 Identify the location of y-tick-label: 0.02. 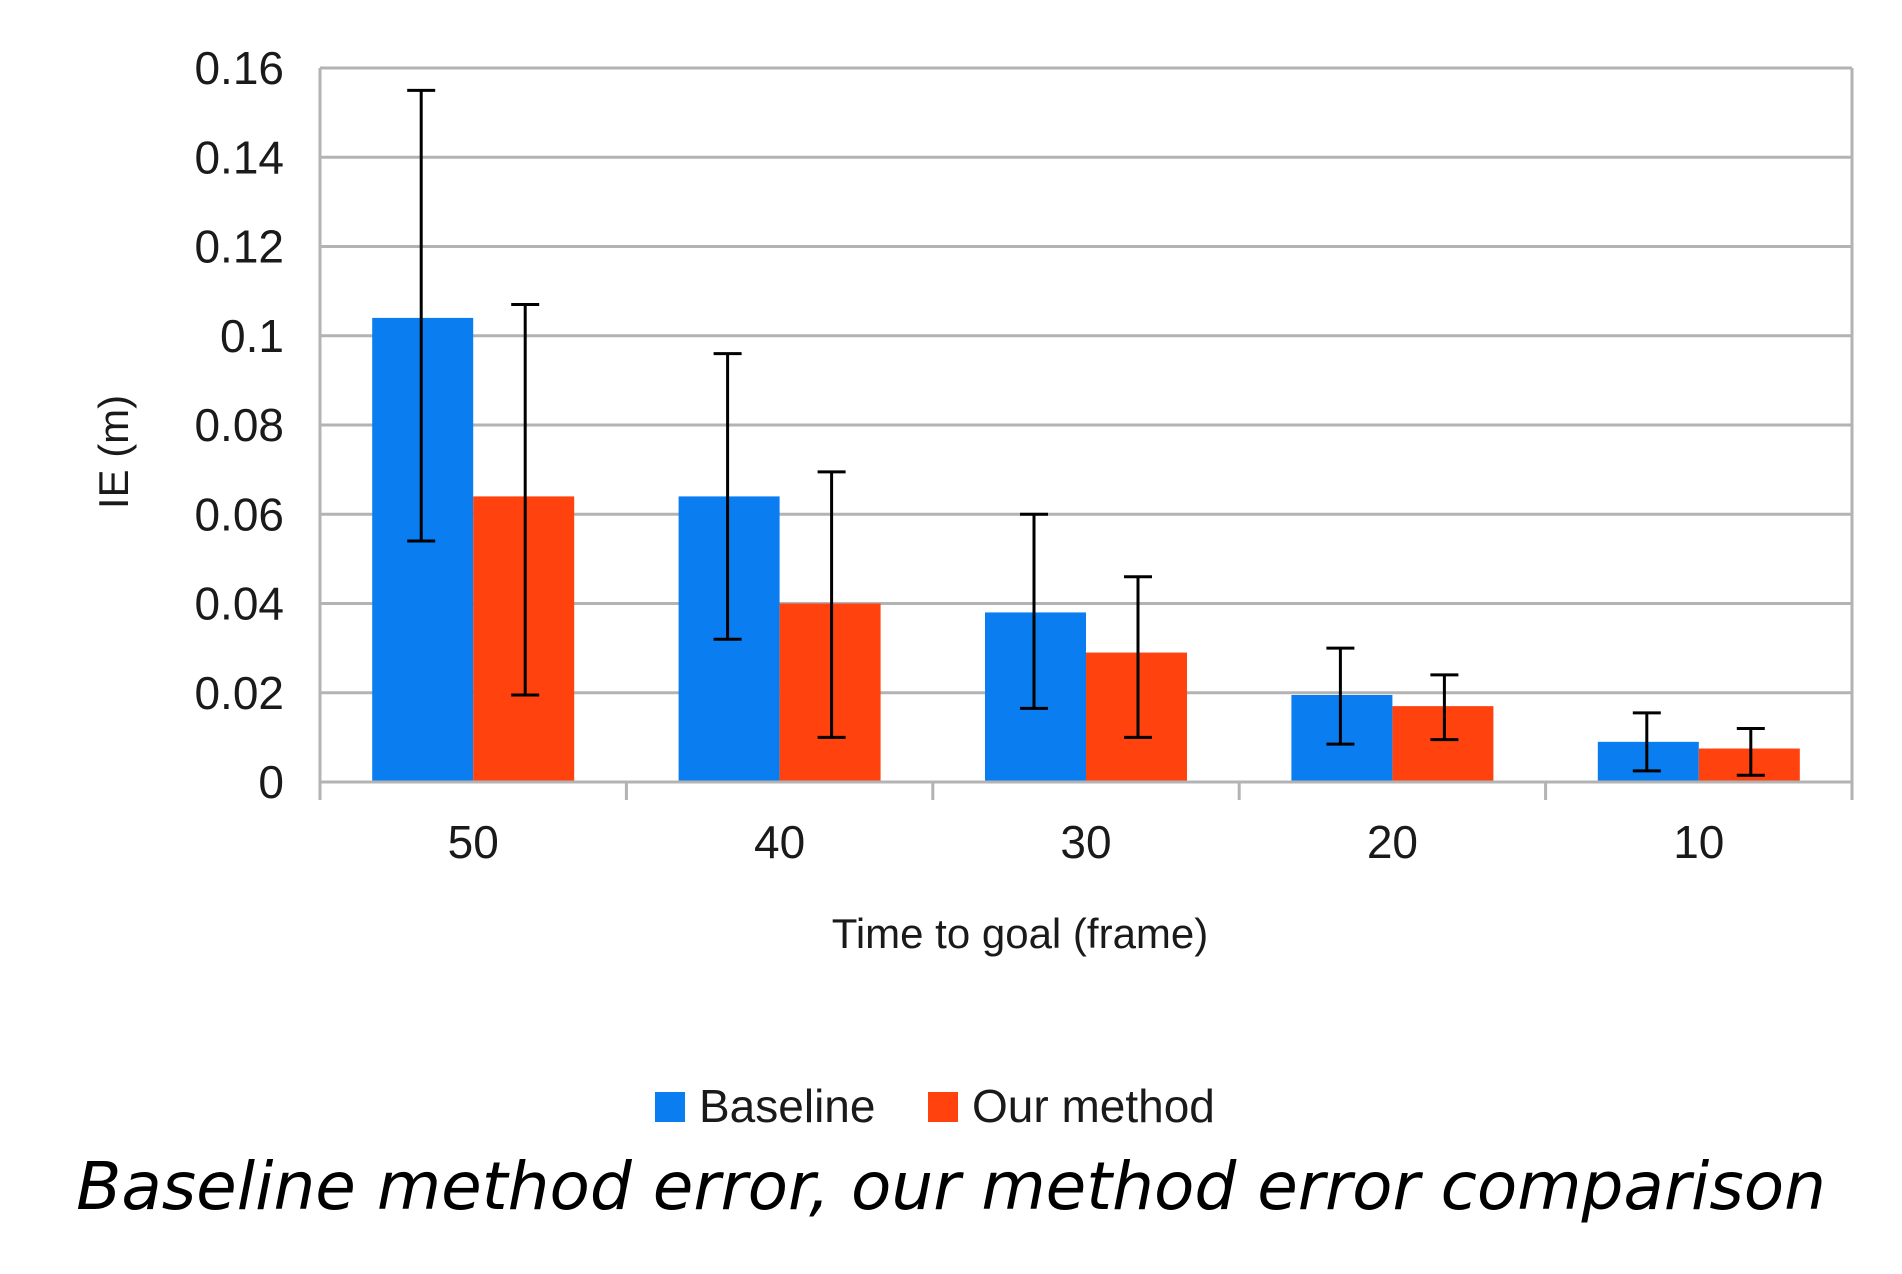
(239, 693).